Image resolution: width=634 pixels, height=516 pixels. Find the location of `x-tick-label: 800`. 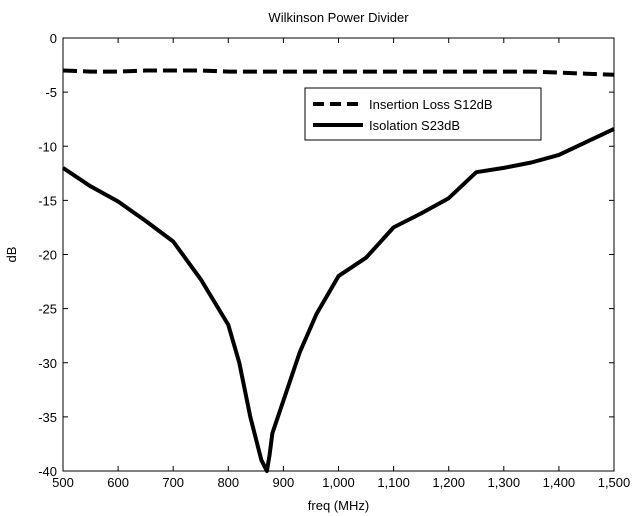

x-tick-label: 800 is located at coordinates (228, 482).